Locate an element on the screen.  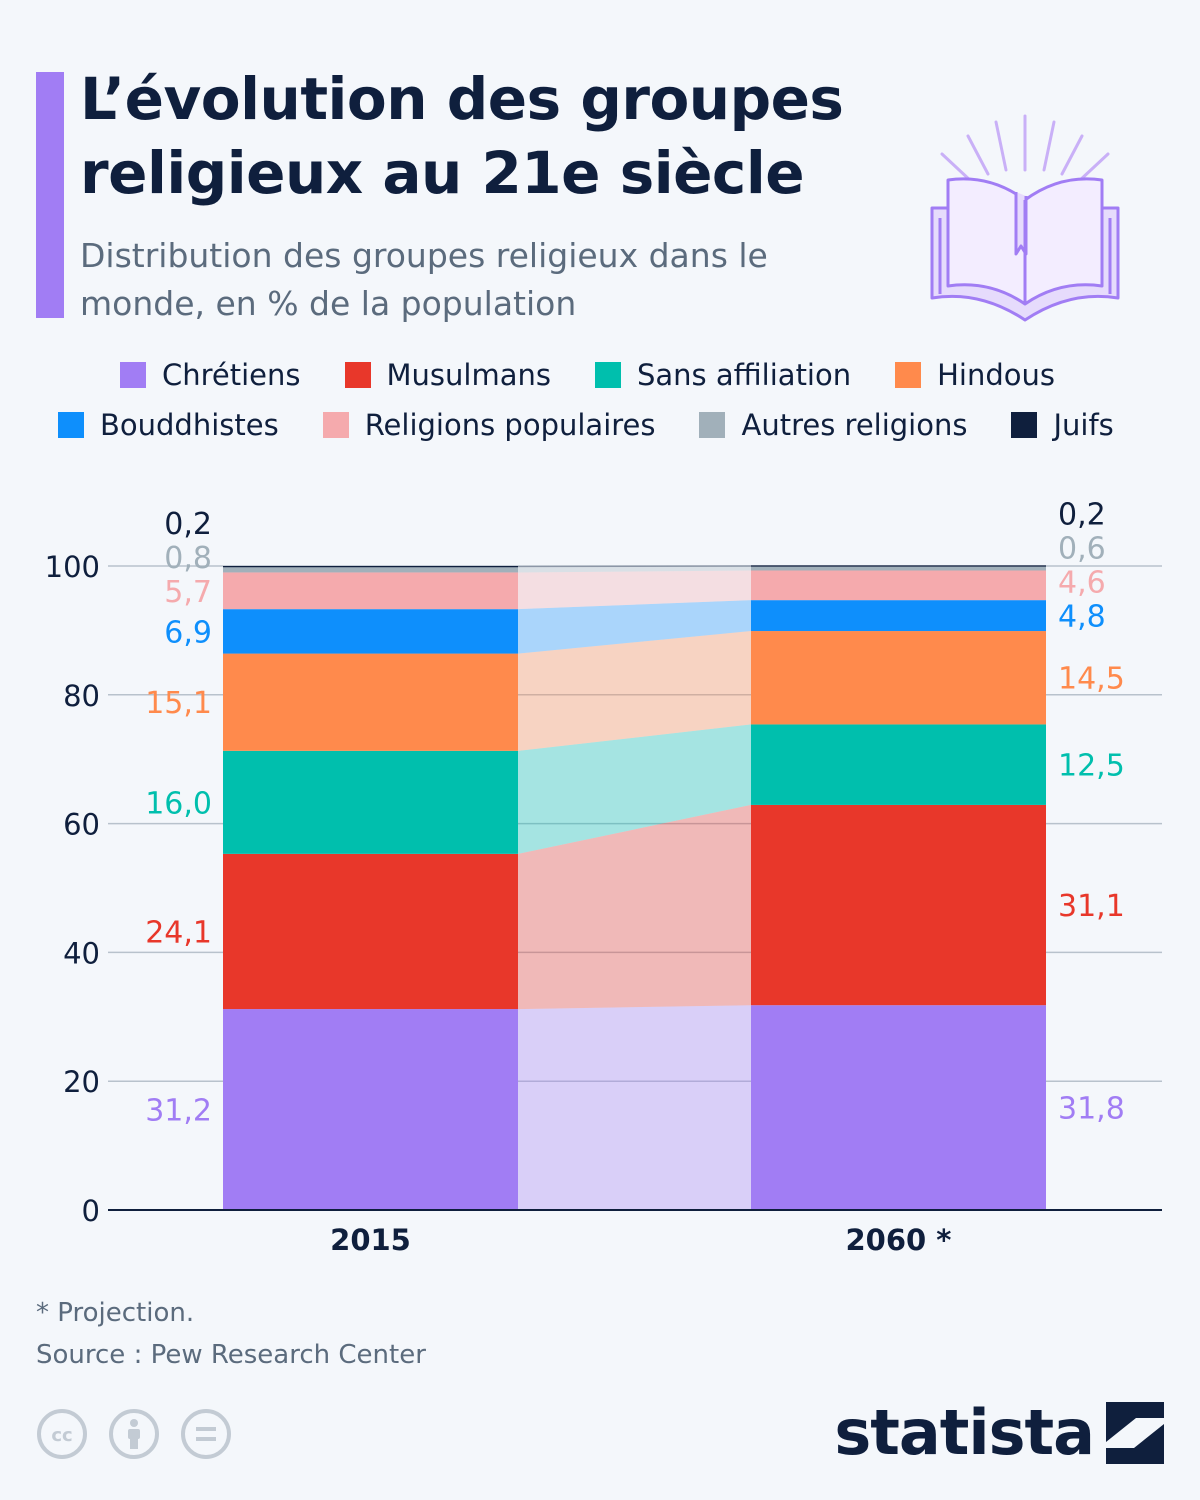
statista-brand: statista is located at coordinates (999, 1432).